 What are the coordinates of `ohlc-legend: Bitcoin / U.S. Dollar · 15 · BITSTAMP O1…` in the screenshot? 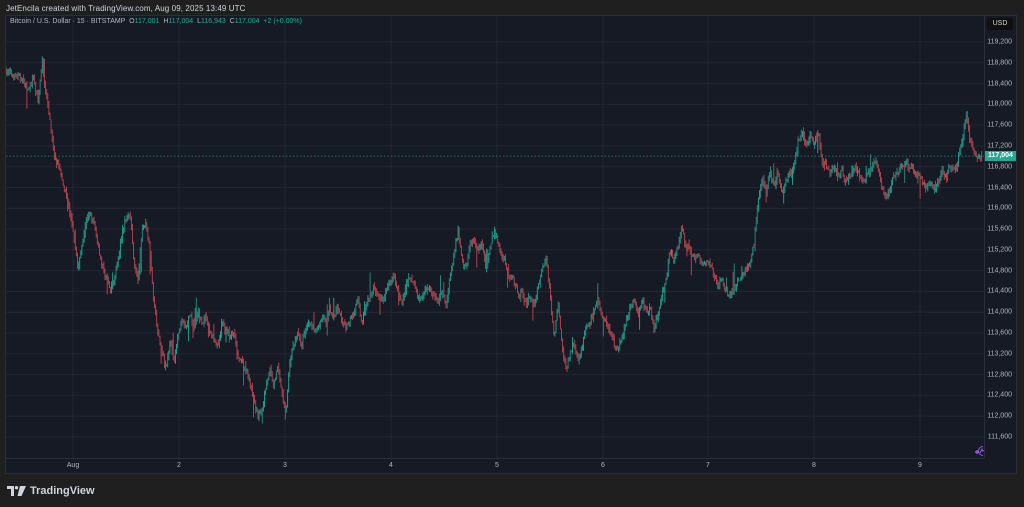 It's located at (156, 21).